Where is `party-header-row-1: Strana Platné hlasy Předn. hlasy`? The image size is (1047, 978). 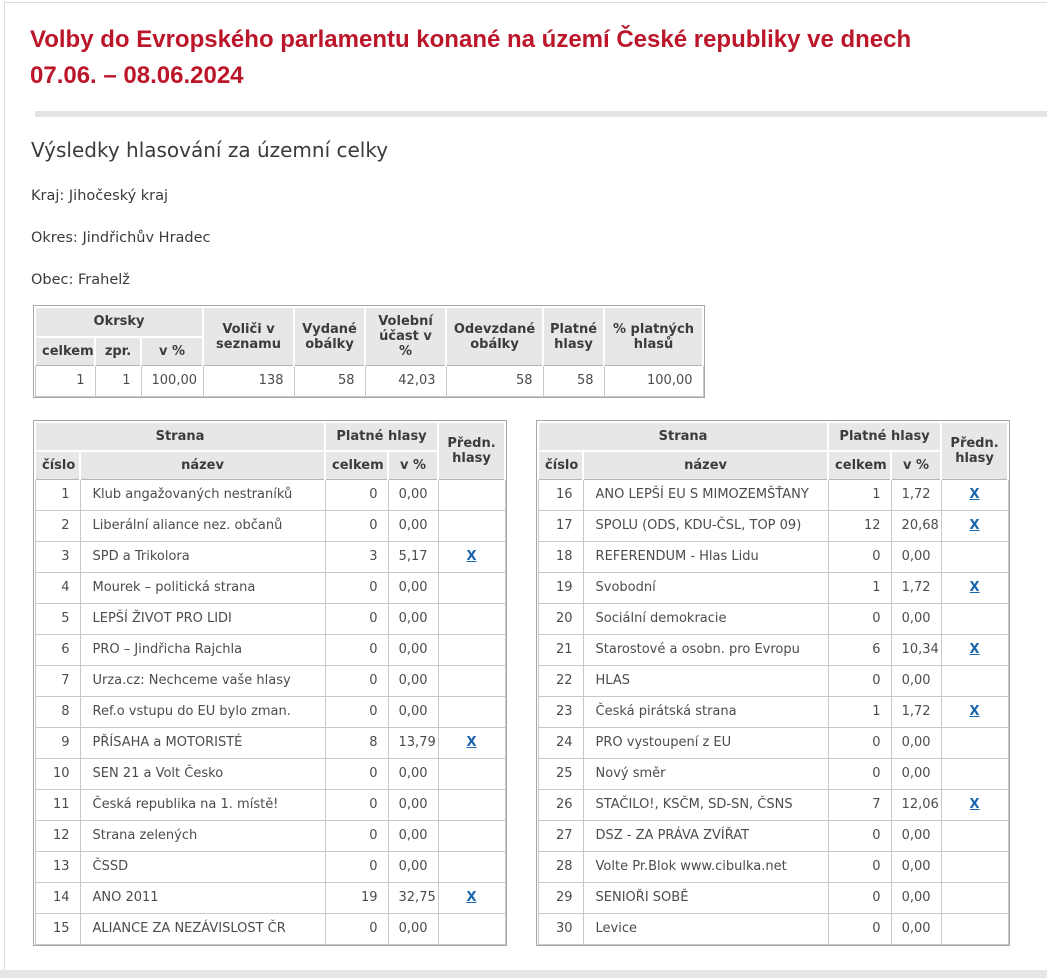 party-header-row-1: Strana Platné hlasy Předn. hlasy is located at coordinates (270, 450).